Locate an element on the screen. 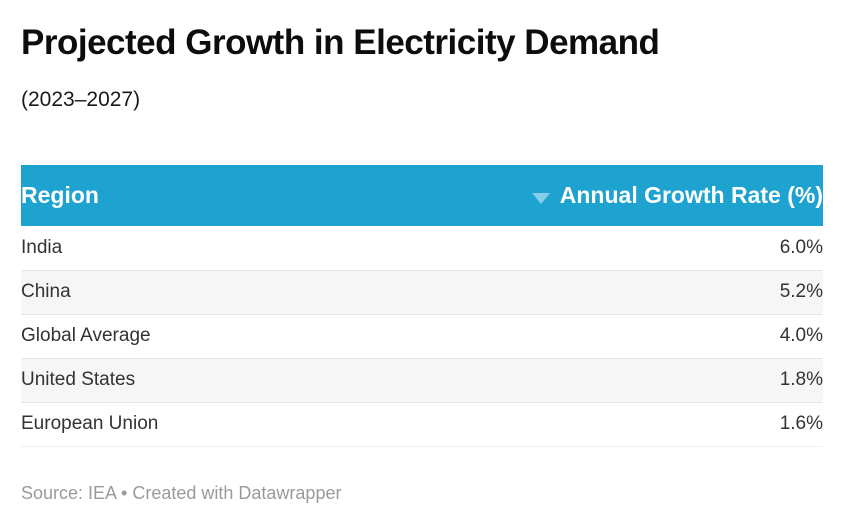 This screenshot has width=844, height=532. growth-rate-cell: 1.6% is located at coordinates (602, 424).